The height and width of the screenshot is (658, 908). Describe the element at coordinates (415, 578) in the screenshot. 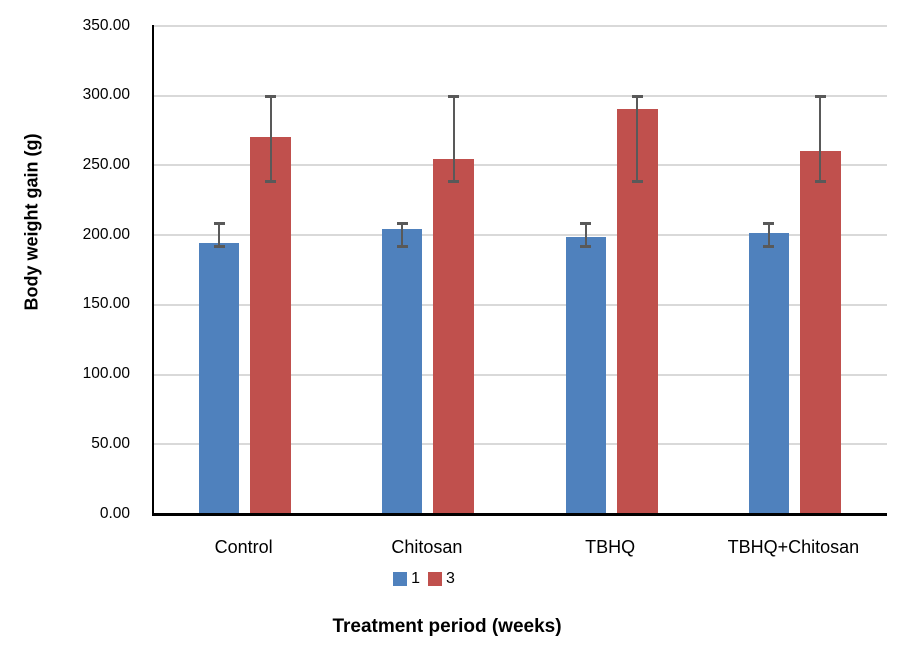

I see `legend-label: 1` at that location.